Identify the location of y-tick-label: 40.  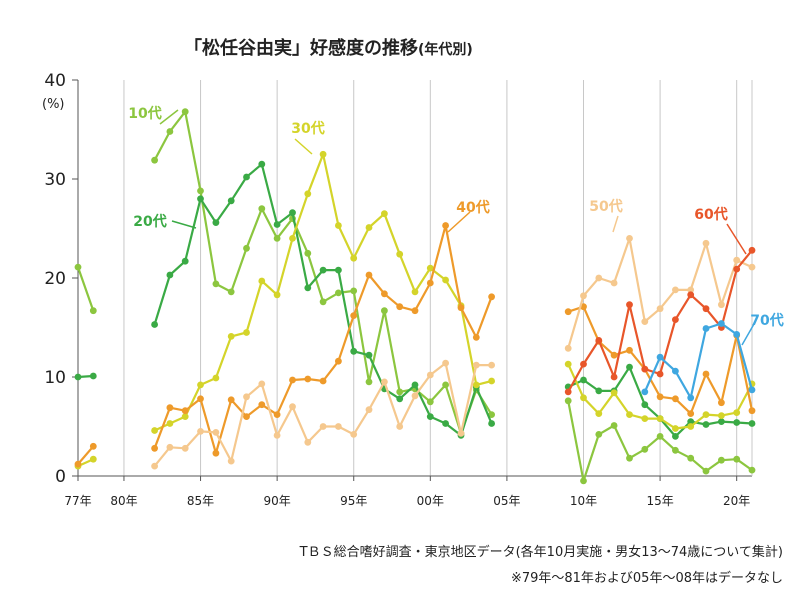
(55, 81).